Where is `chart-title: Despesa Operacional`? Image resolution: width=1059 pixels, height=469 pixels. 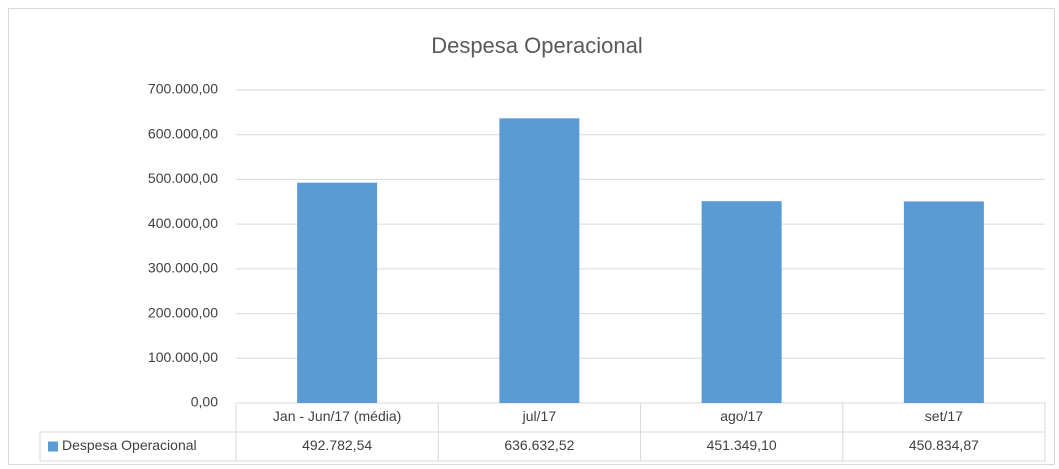
chart-title: Despesa Operacional is located at coordinates (537, 45).